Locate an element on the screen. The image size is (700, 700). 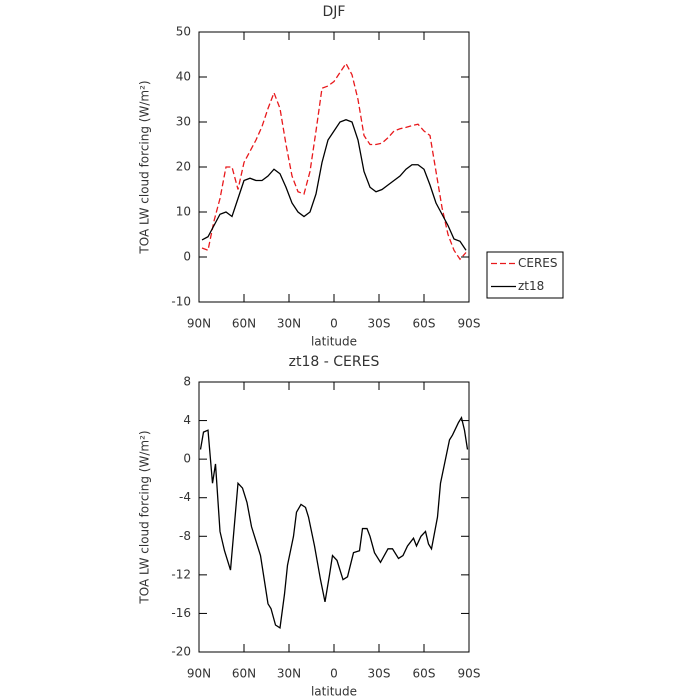
y-tick-label: 4 is located at coordinates (187, 420).